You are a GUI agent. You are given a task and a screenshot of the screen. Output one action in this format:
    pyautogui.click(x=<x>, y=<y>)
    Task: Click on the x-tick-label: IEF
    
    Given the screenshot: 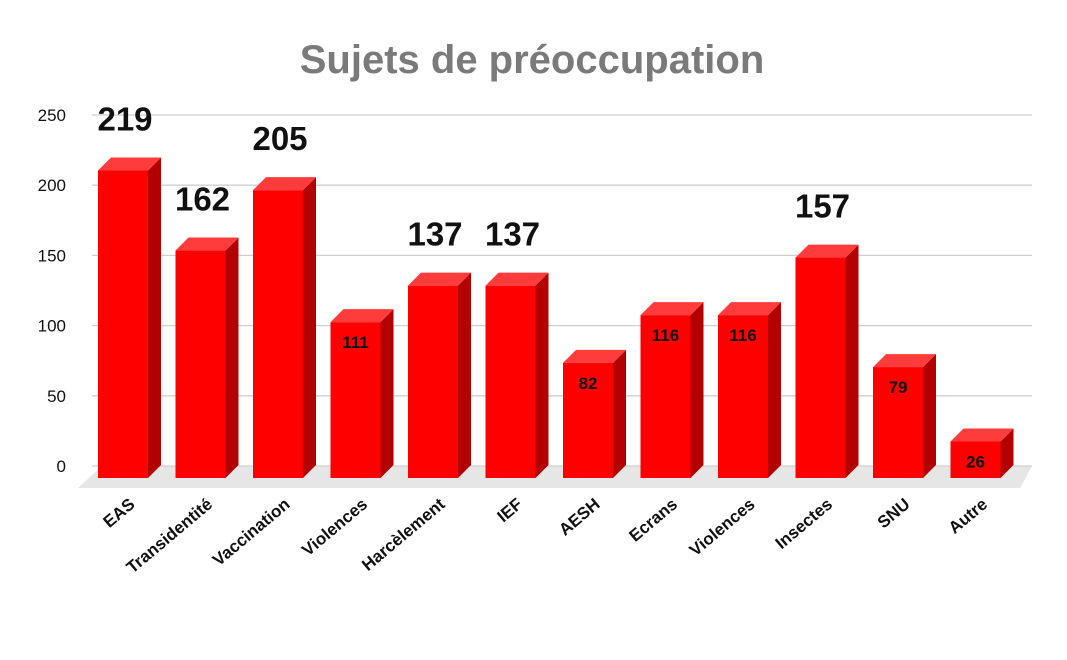 What is the action you would take?
    pyautogui.click(x=510, y=511)
    